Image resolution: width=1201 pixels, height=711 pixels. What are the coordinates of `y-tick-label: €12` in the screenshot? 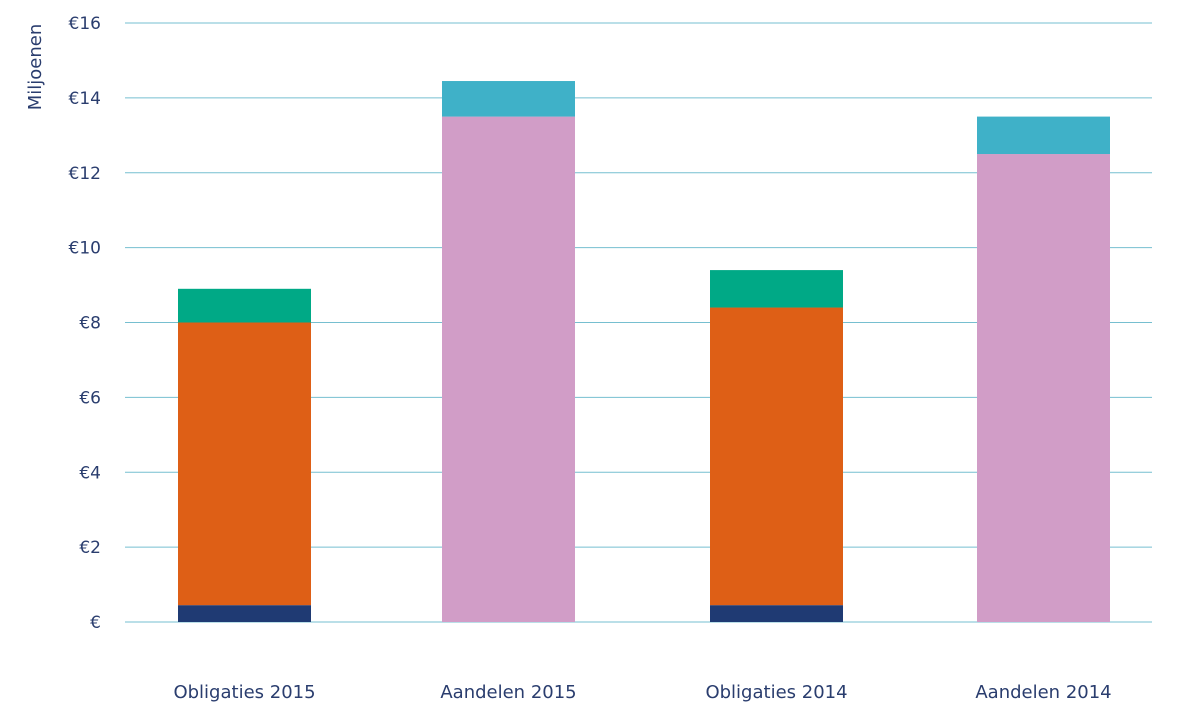 It's located at (85, 174).